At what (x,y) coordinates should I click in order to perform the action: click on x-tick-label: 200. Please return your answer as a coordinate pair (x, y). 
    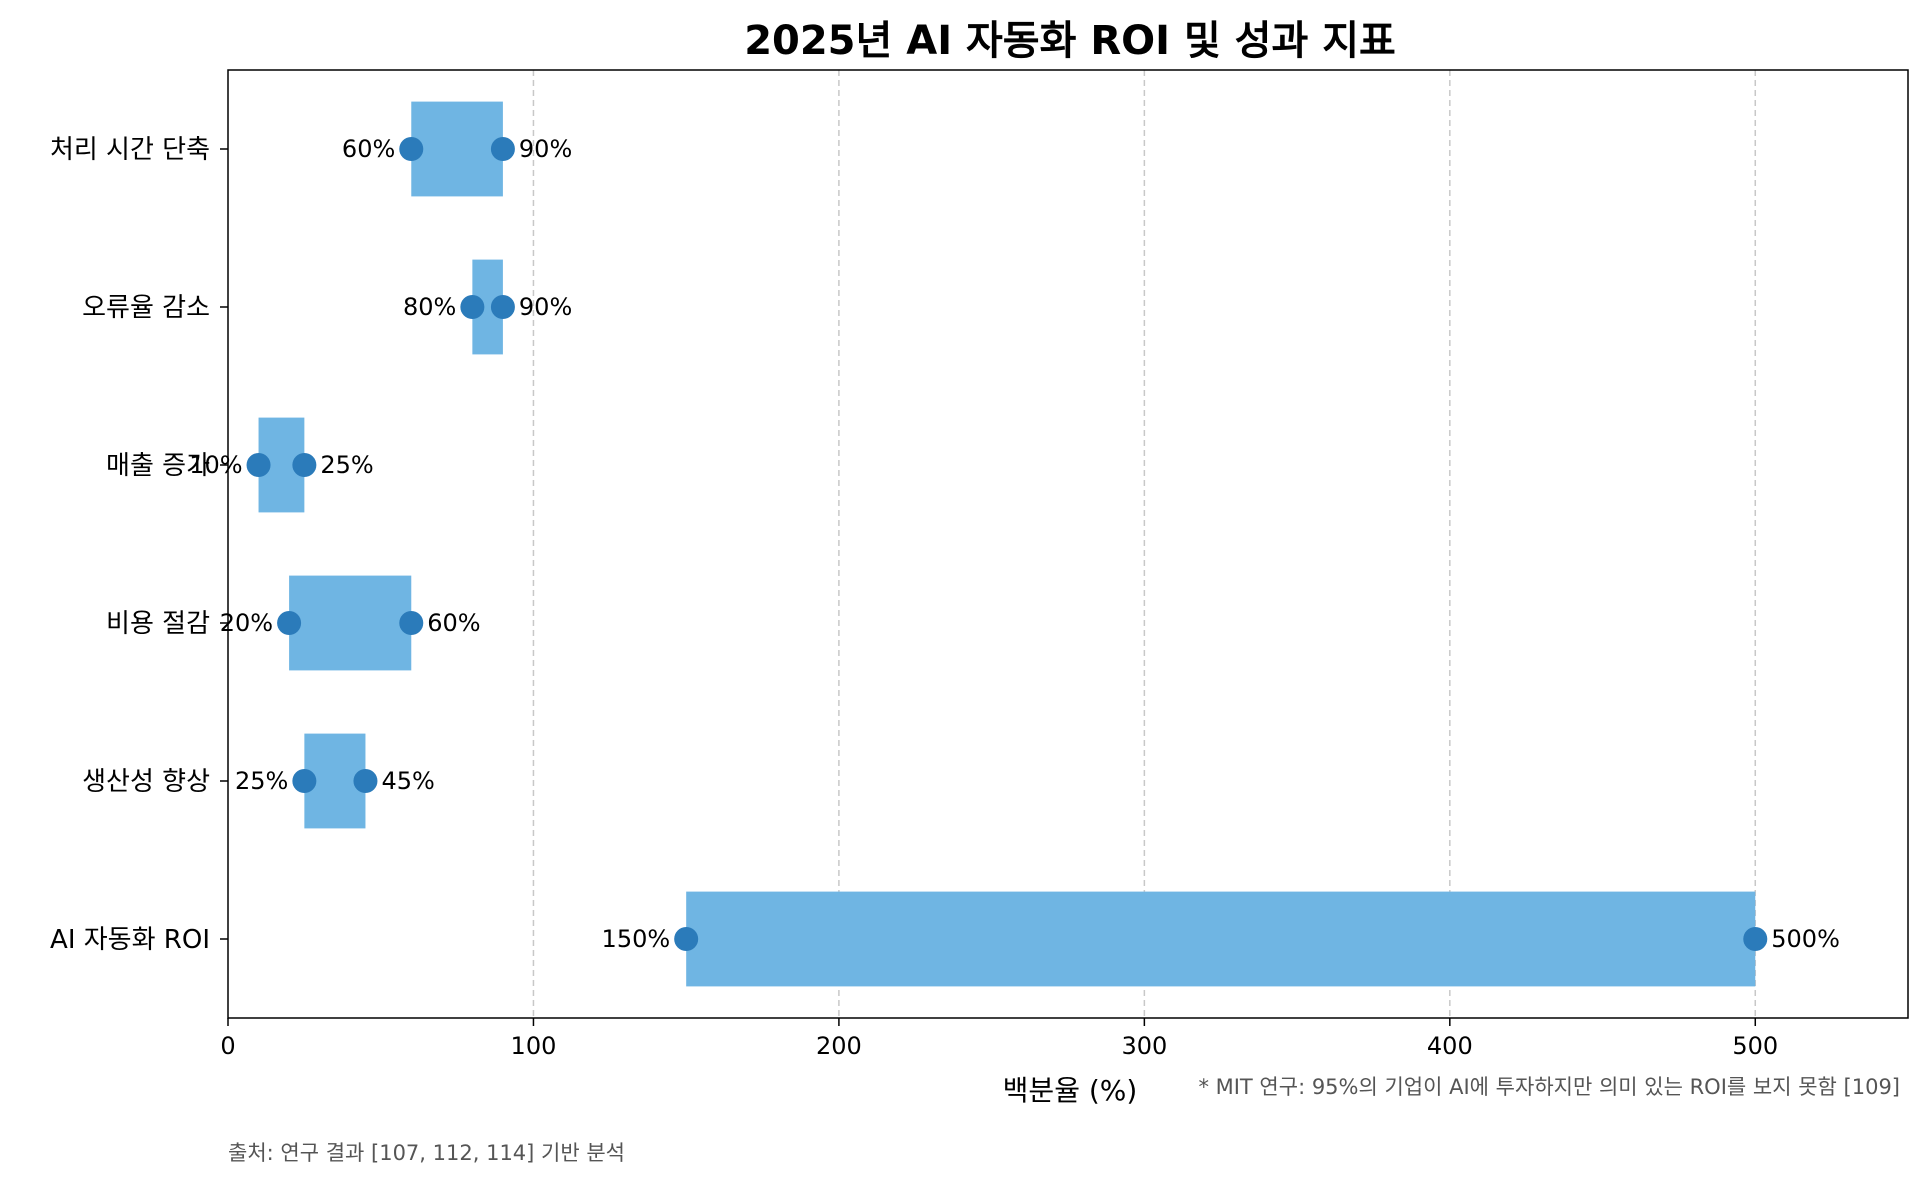
    Looking at the image, I should click on (839, 1046).